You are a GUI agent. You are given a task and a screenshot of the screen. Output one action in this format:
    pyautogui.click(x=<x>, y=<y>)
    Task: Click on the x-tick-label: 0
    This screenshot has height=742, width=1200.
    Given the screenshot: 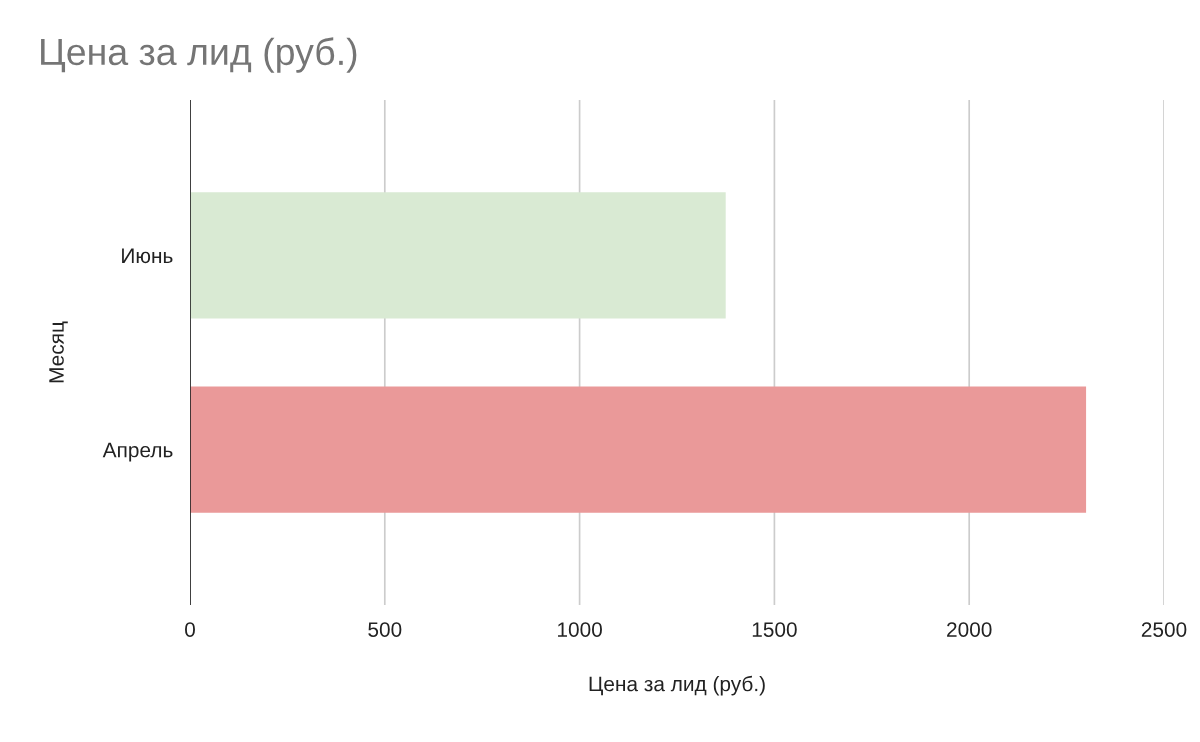 What is the action you would take?
    pyautogui.click(x=190, y=629)
    